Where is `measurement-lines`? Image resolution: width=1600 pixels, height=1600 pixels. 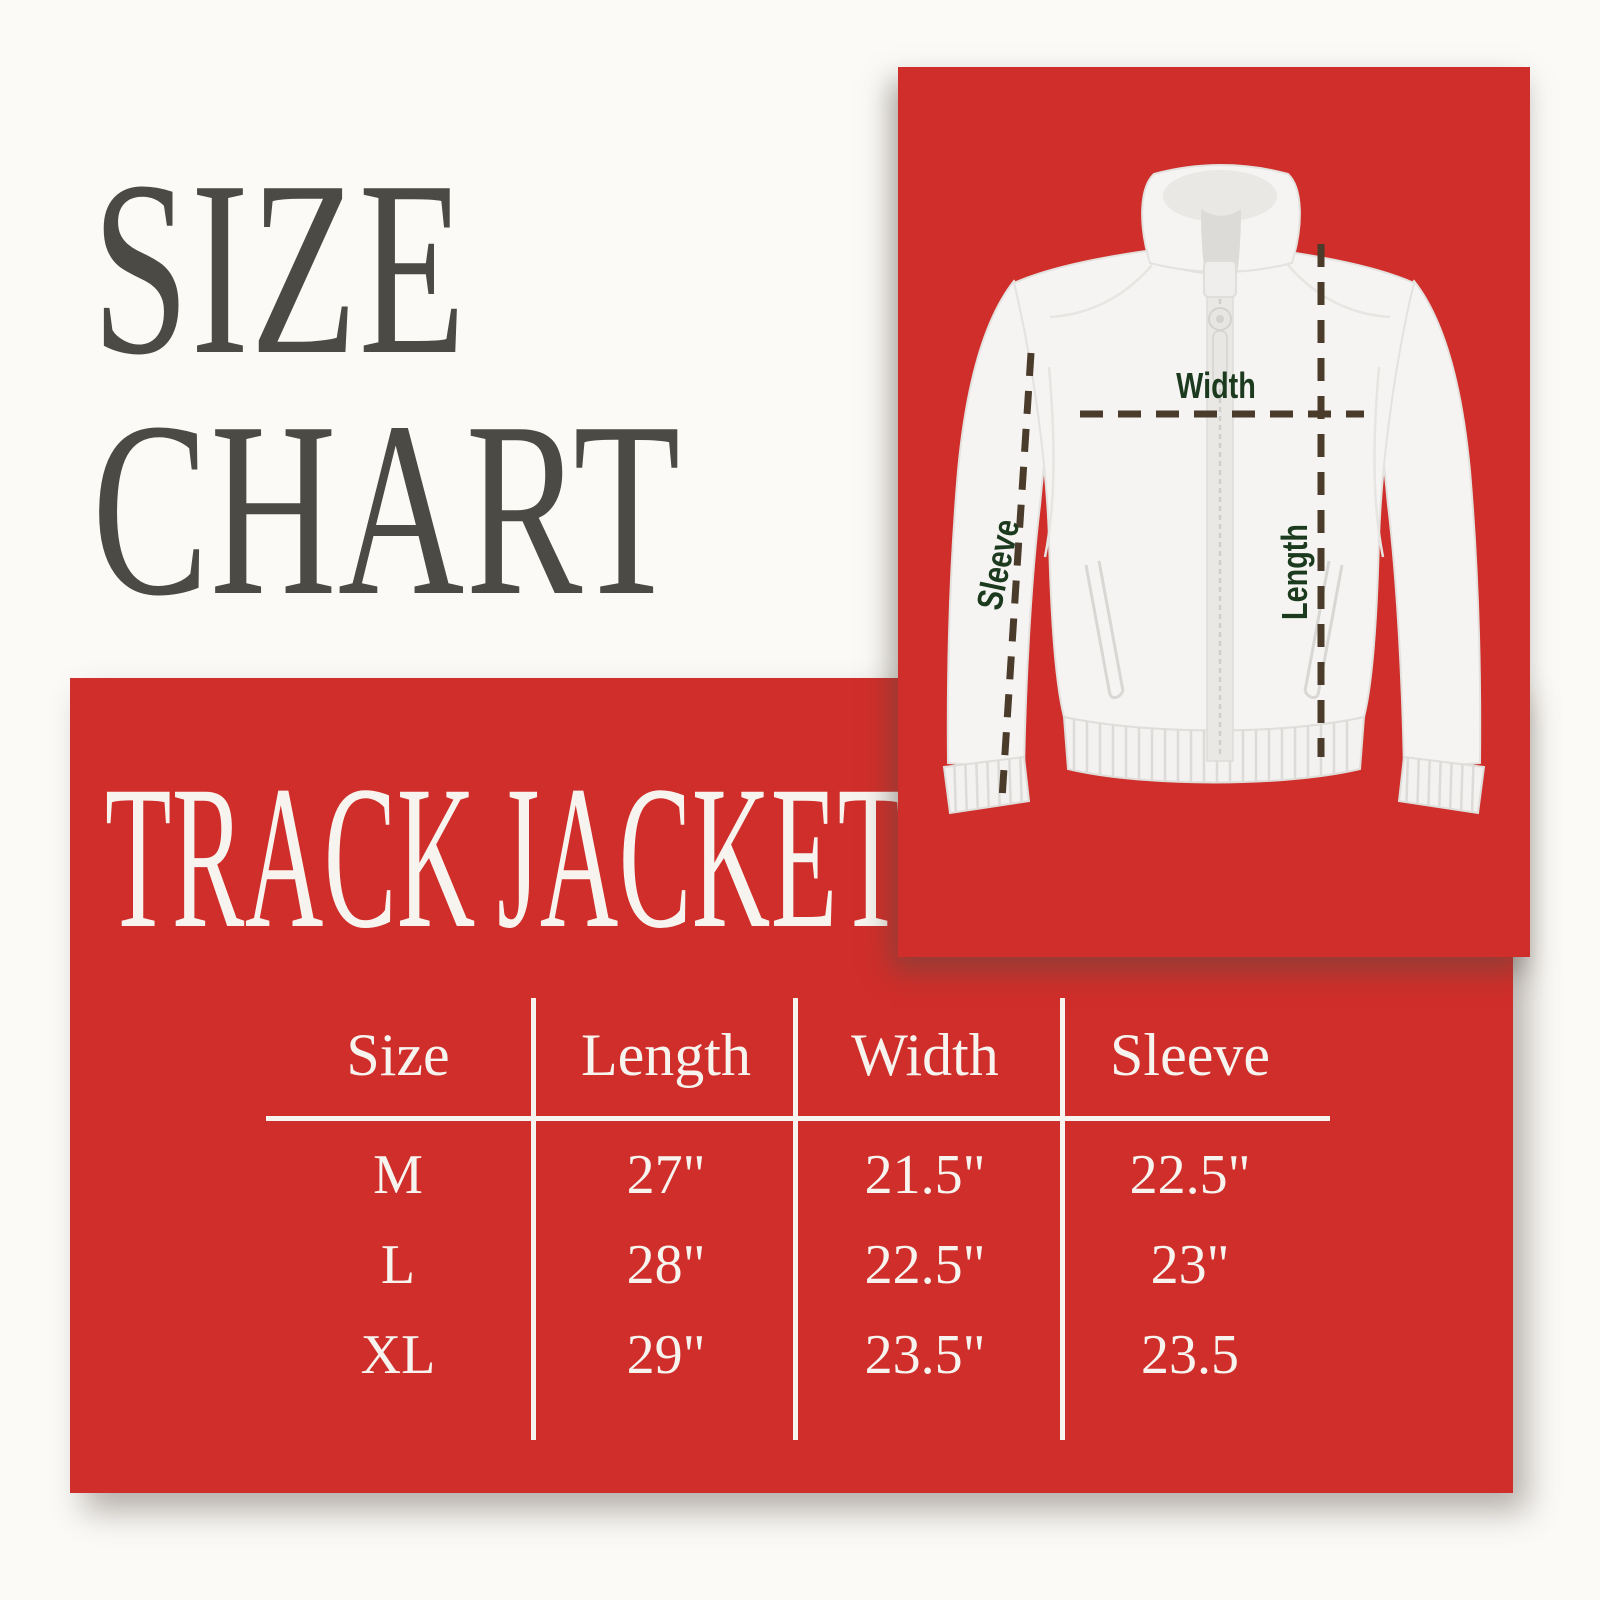
measurement-lines is located at coordinates (1181, 522).